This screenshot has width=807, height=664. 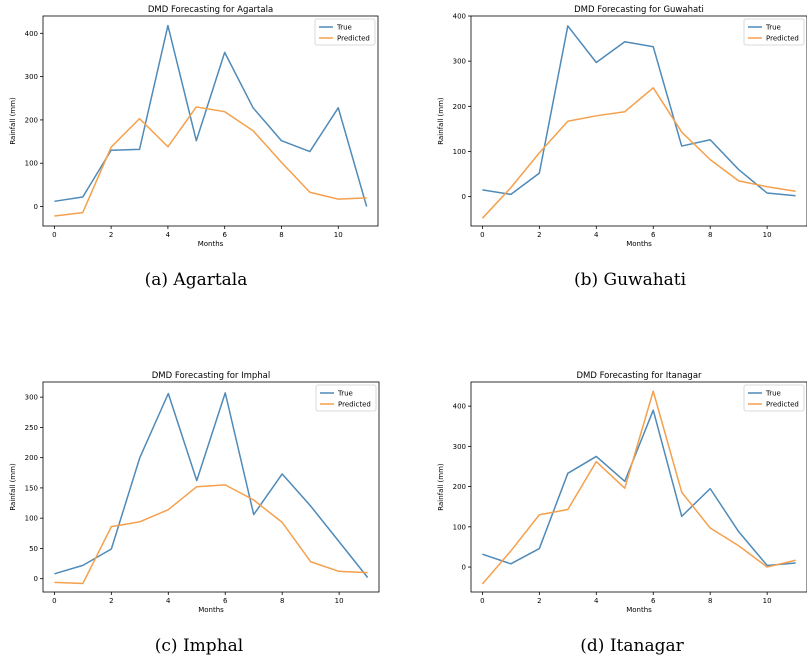 What do you see at coordinates (632, 646) in the screenshot?
I see `subfigure-caption: (d) Itanagar` at bounding box center [632, 646].